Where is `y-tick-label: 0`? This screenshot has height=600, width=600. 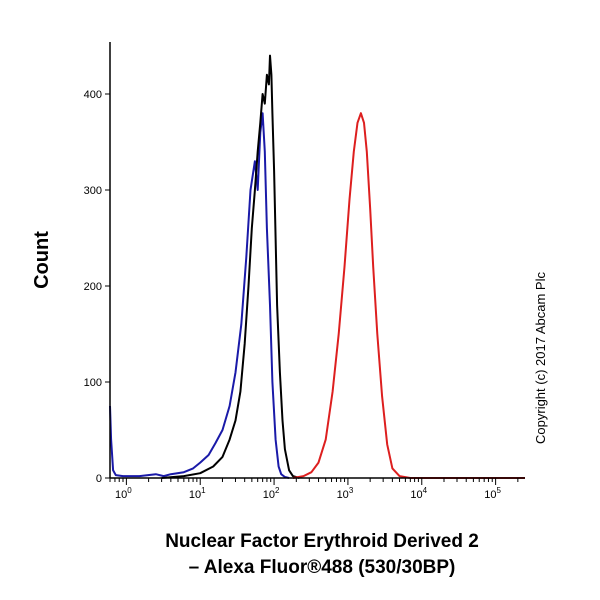
y-tick-label: 0 is located at coordinates (99, 479).